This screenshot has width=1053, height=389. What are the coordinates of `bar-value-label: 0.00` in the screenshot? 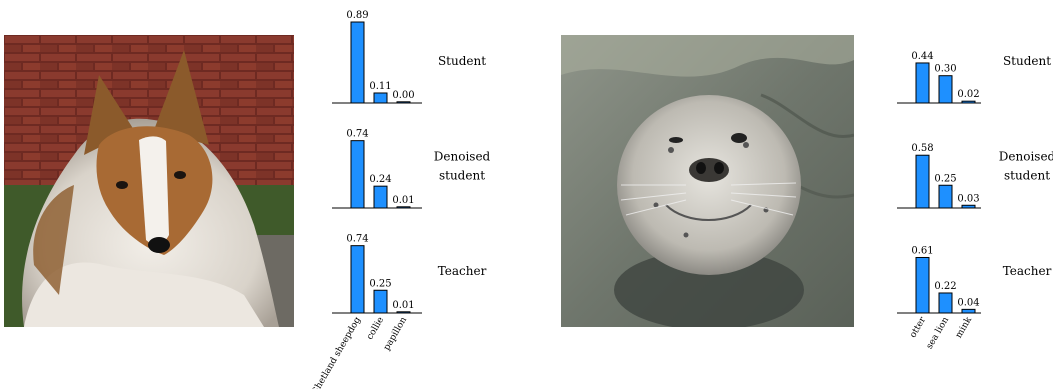 It's located at (403, 95).